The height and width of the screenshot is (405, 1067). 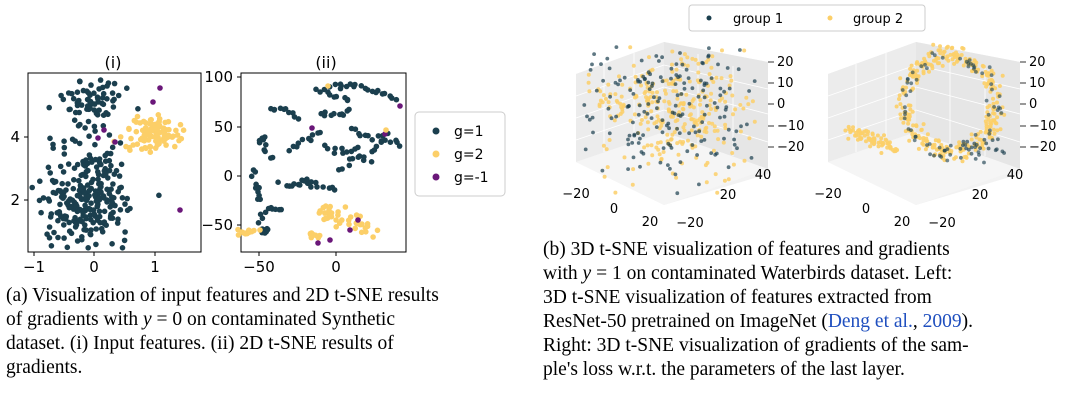 I want to click on z-tick: 0, so click(x=781, y=104).